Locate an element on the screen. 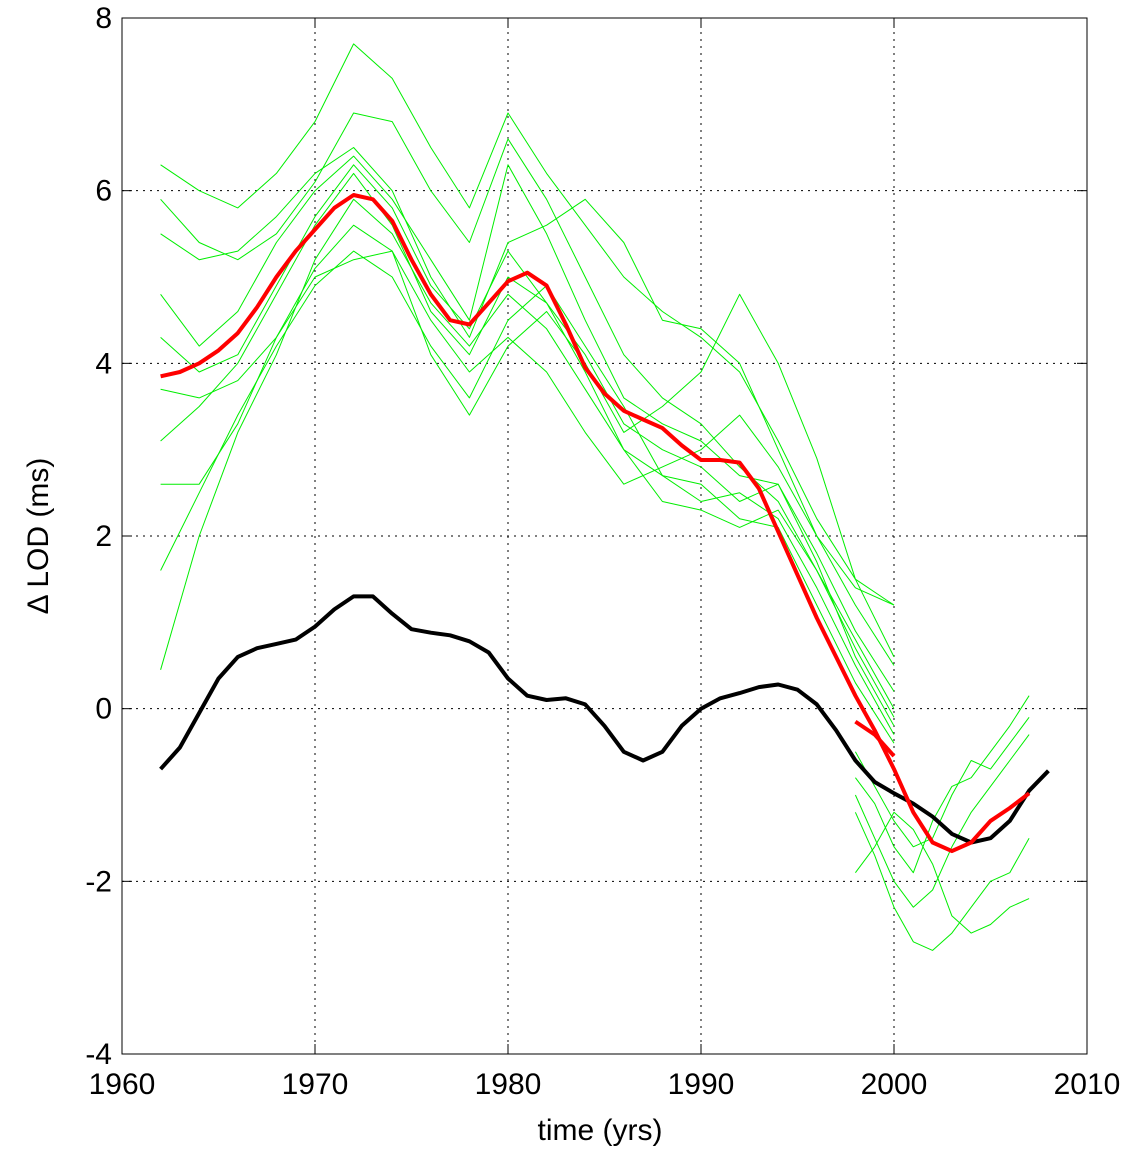 The image size is (1147, 1161). y-tick-label: -2 is located at coordinates (98, 881).